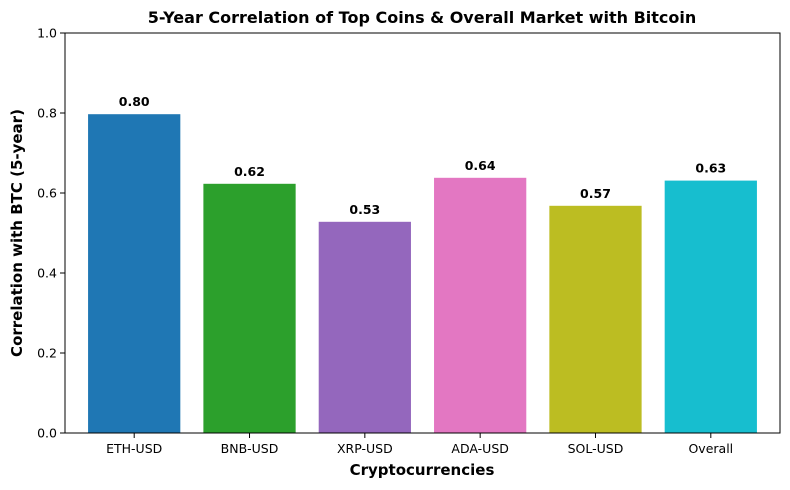 This screenshot has width=790, height=490. I want to click on x-tick-label: BNB-USD, so click(250, 448).